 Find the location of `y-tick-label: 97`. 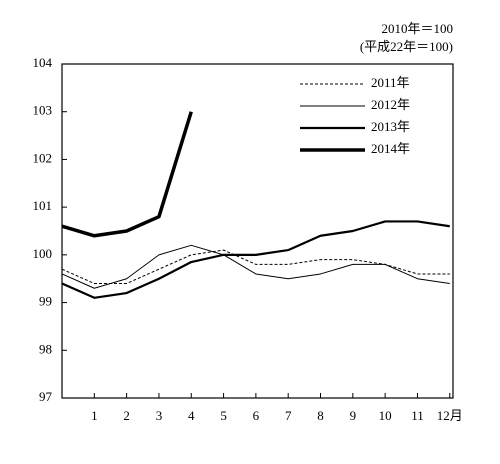

y-tick-label: 97 is located at coordinates (46, 396).